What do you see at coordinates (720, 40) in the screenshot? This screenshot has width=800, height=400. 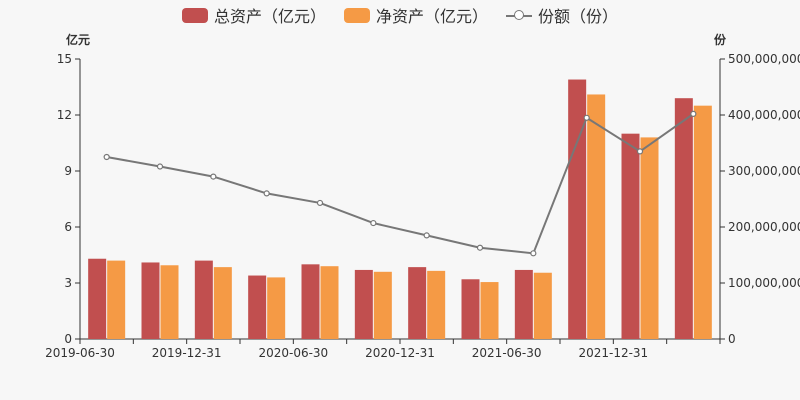 I see `right-axis-unit: 份` at bounding box center [720, 40].